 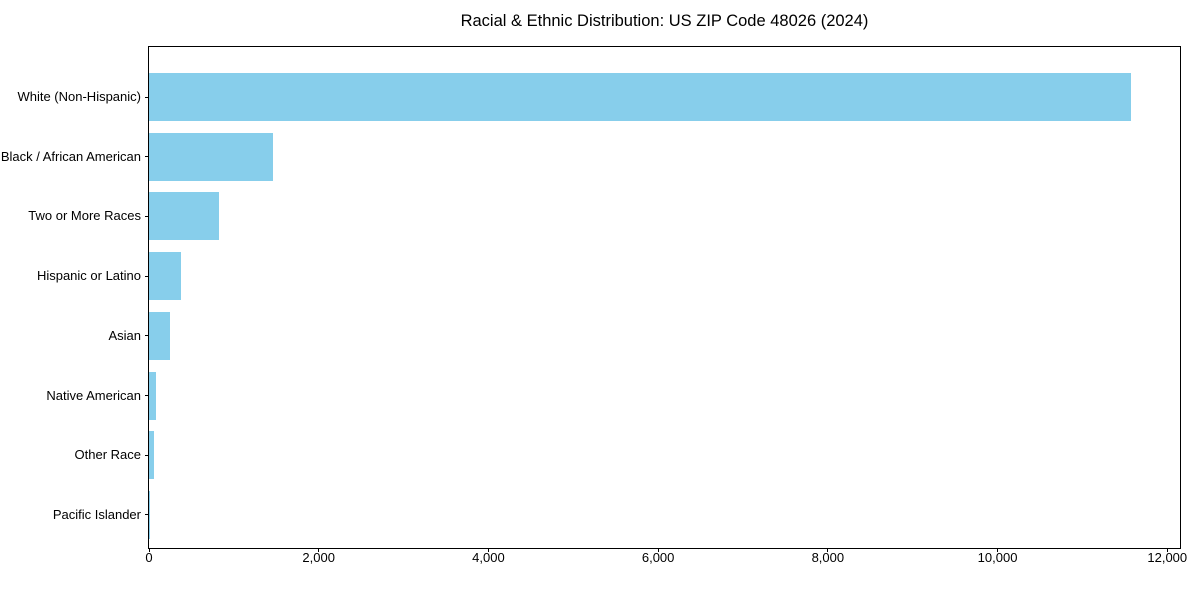 What do you see at coordinates (70, 156) in the screenshot?
I see `y-tick-label: Black / African American` at bounding box center [70, 156].